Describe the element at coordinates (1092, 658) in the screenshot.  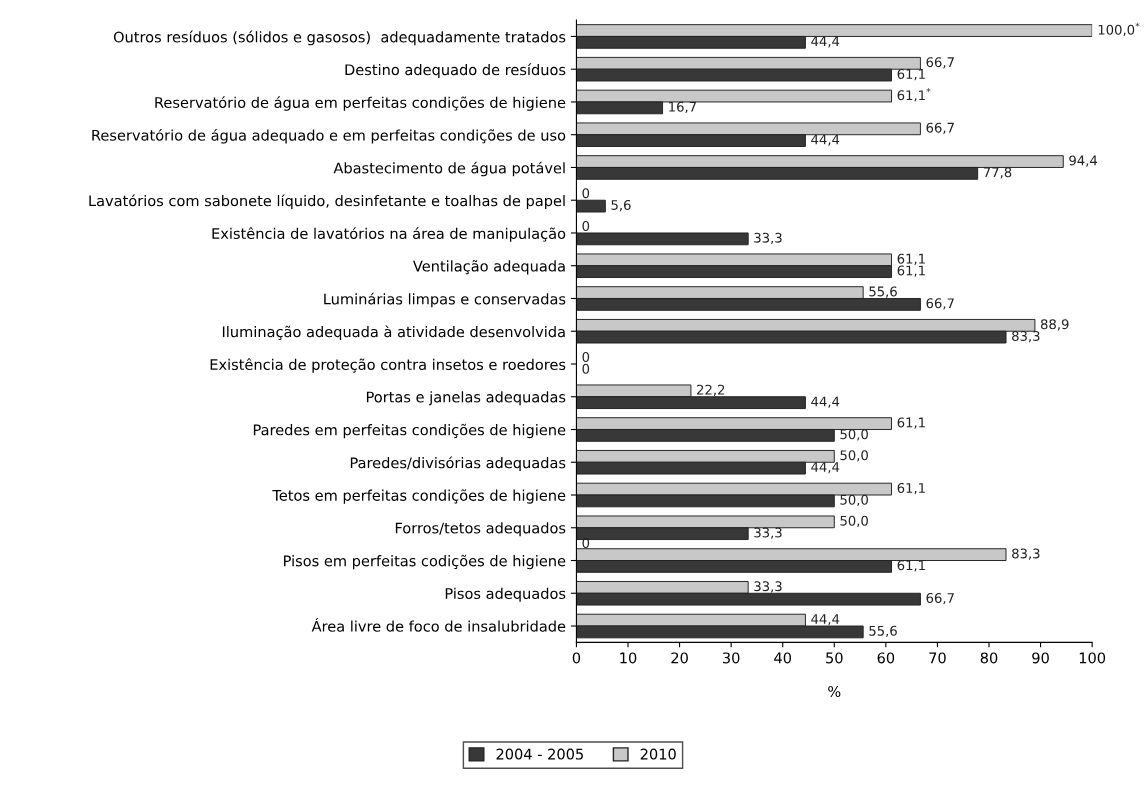
I see `x-tick-label: 100` at that location.